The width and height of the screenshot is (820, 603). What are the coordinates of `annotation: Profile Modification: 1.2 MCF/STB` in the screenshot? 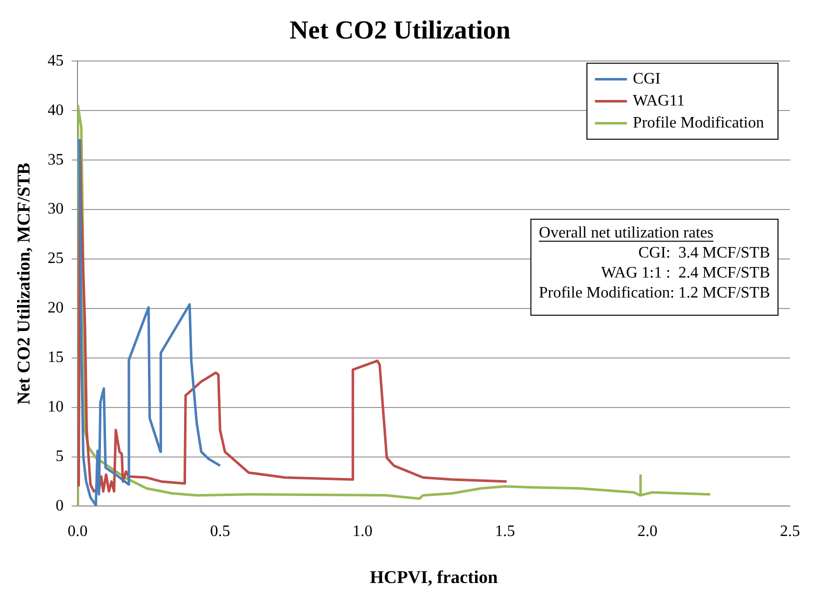 It's located at (654, 293).